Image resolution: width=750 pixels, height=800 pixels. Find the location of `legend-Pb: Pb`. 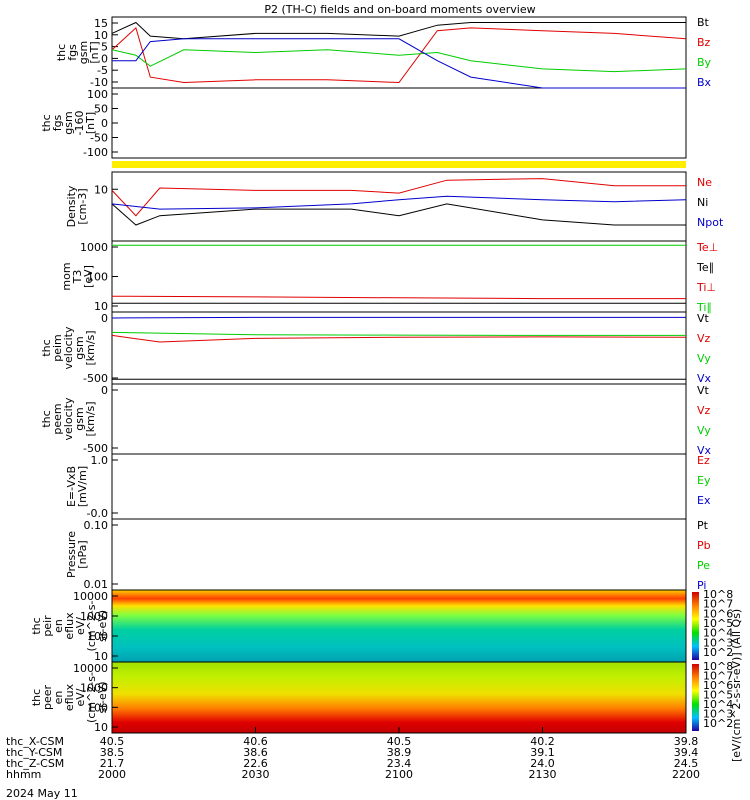

legend-Pb: Pb is located at coordinates (704, 545).